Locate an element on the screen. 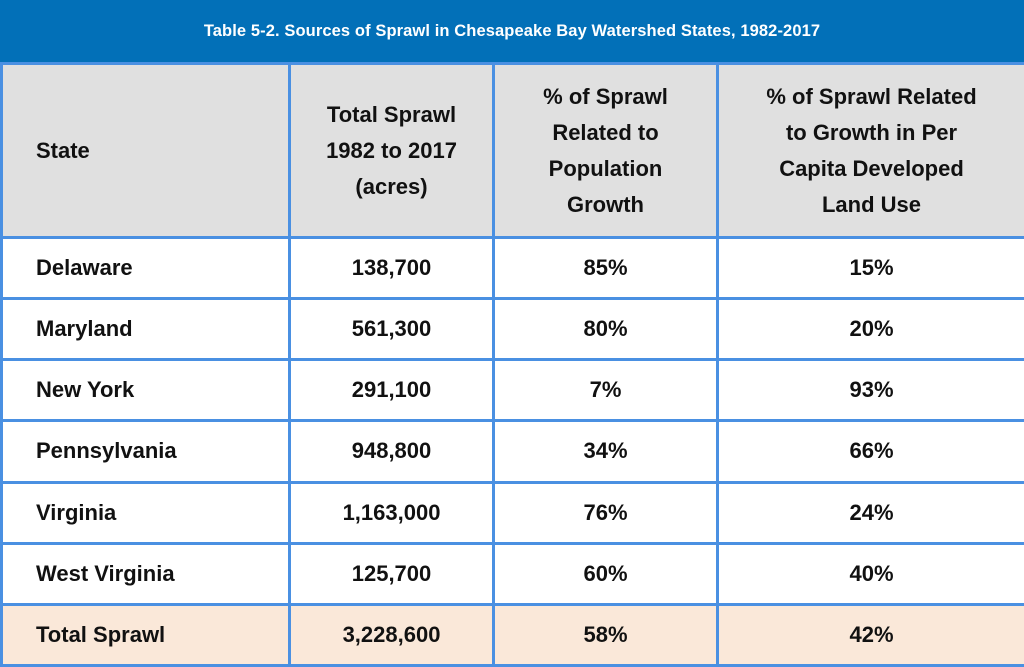 The height and width of the screenshot is (667, 1024). header-line: to Growth in Per is located at coordinates (871, 132).